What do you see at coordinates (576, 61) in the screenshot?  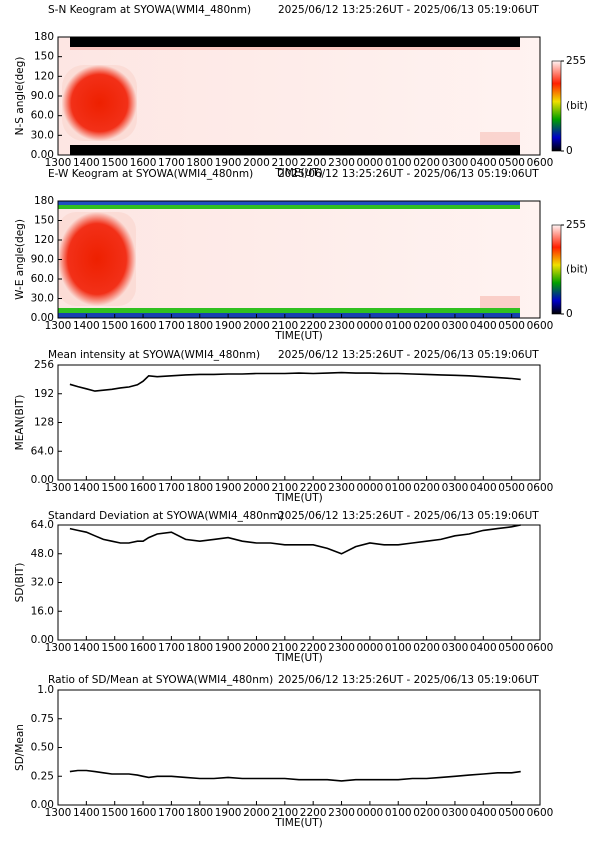 I see `colorbar-tick-label: 255` at bounding box center [576, 61].